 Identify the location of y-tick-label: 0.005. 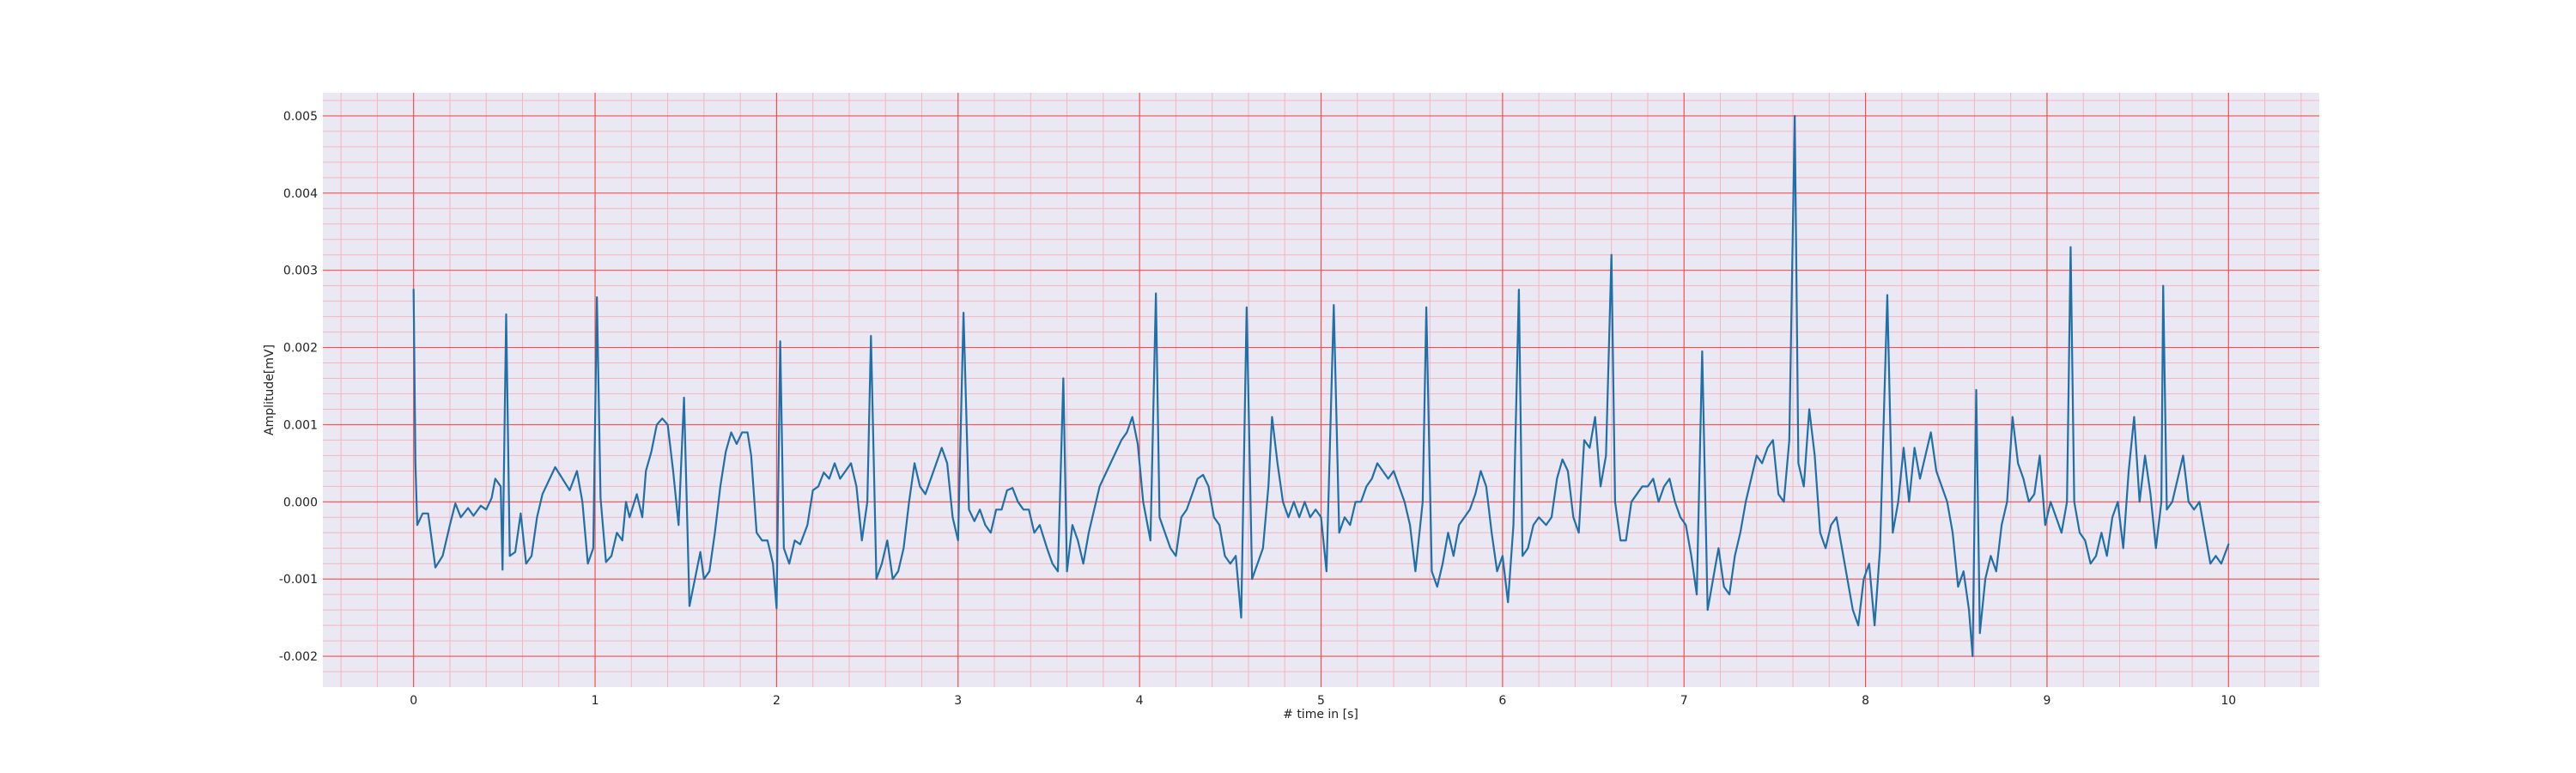
(301, 117).